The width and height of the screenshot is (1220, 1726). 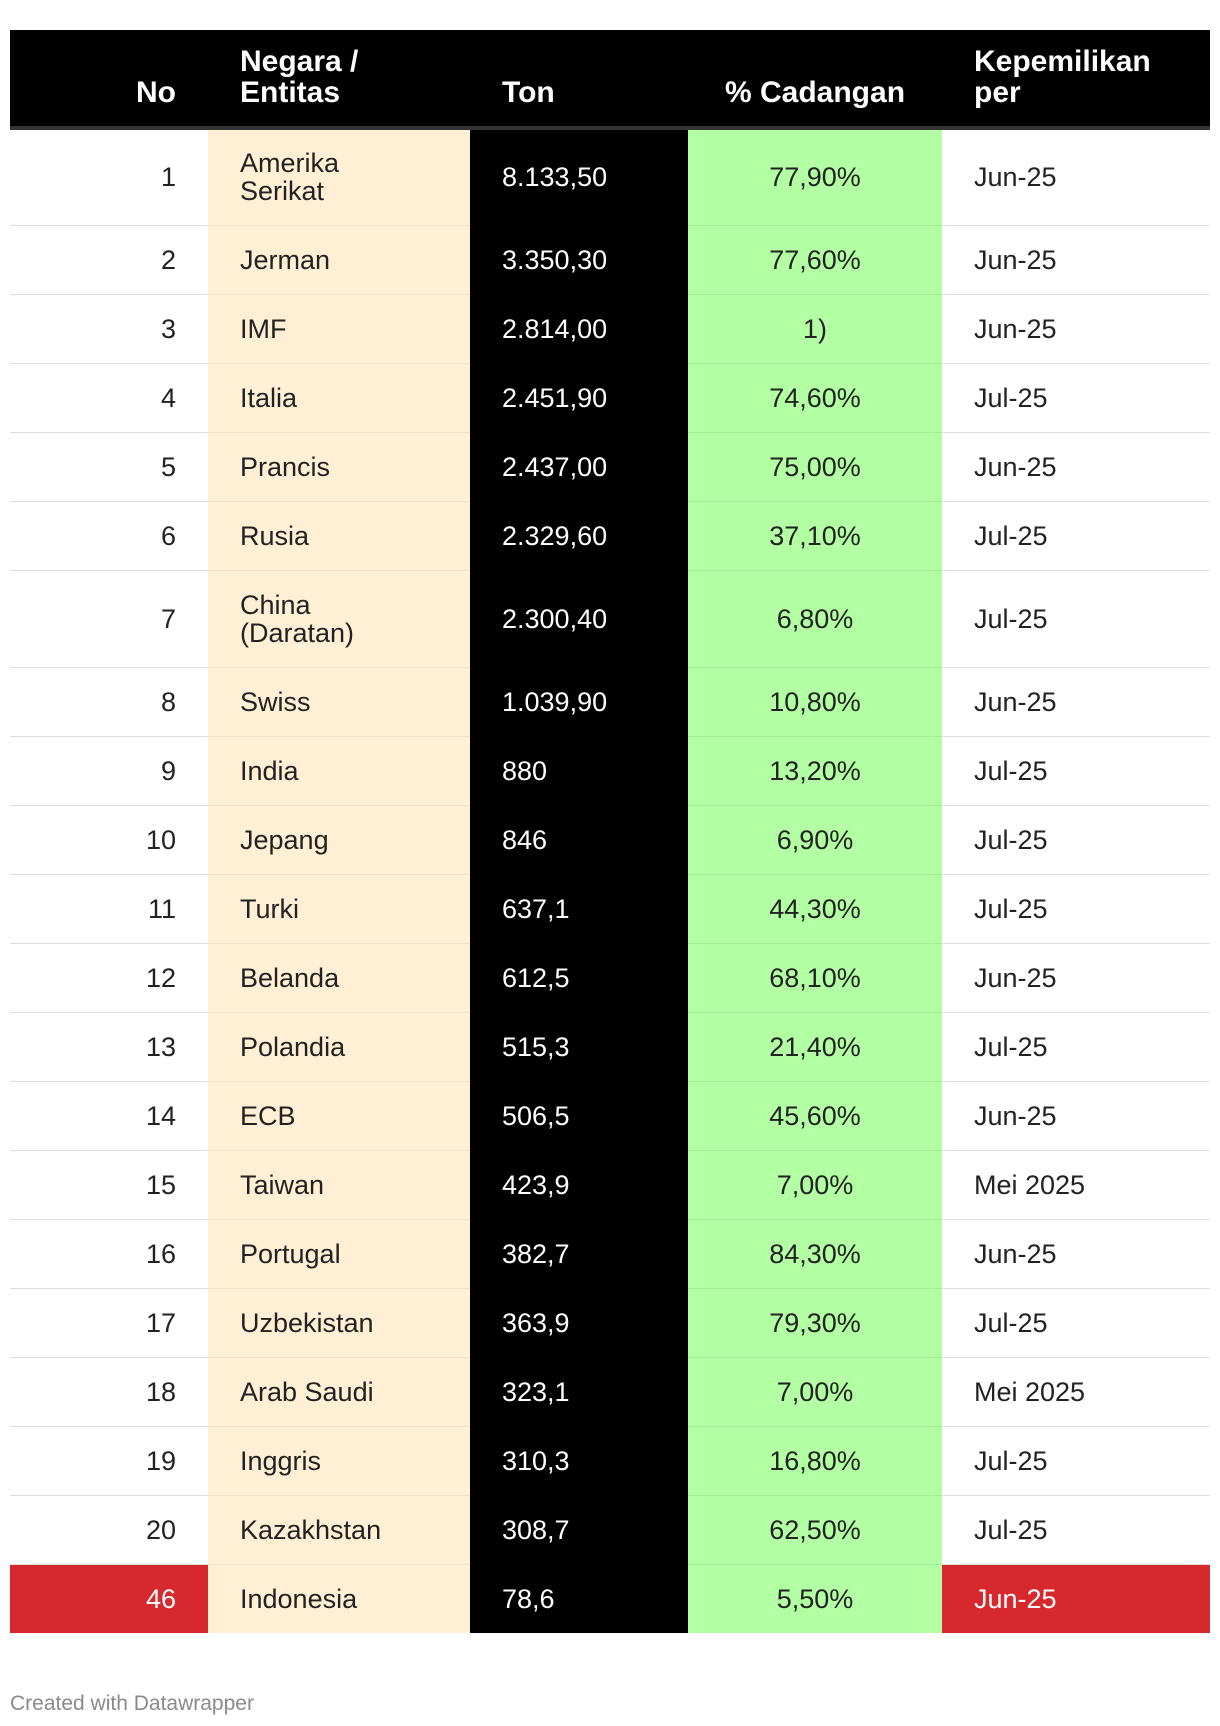 I want to click on cell-negara: Taiwan, so click(x=339, y=1185).